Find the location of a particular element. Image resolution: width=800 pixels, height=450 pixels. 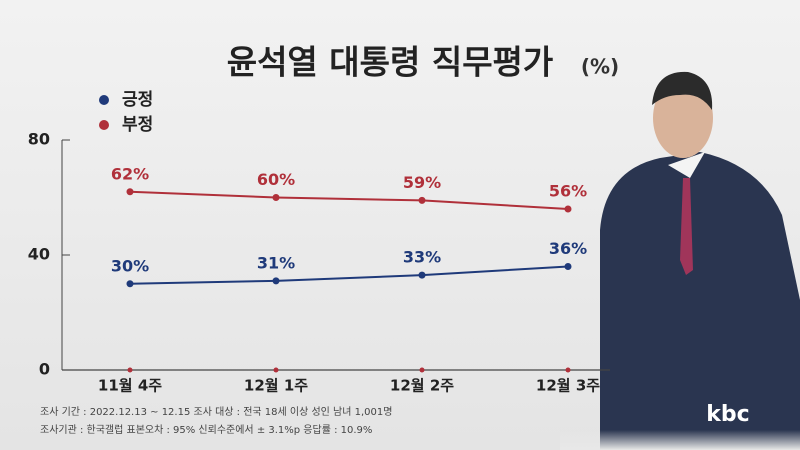

value-label: 31% is located at coordinates (276, 262).